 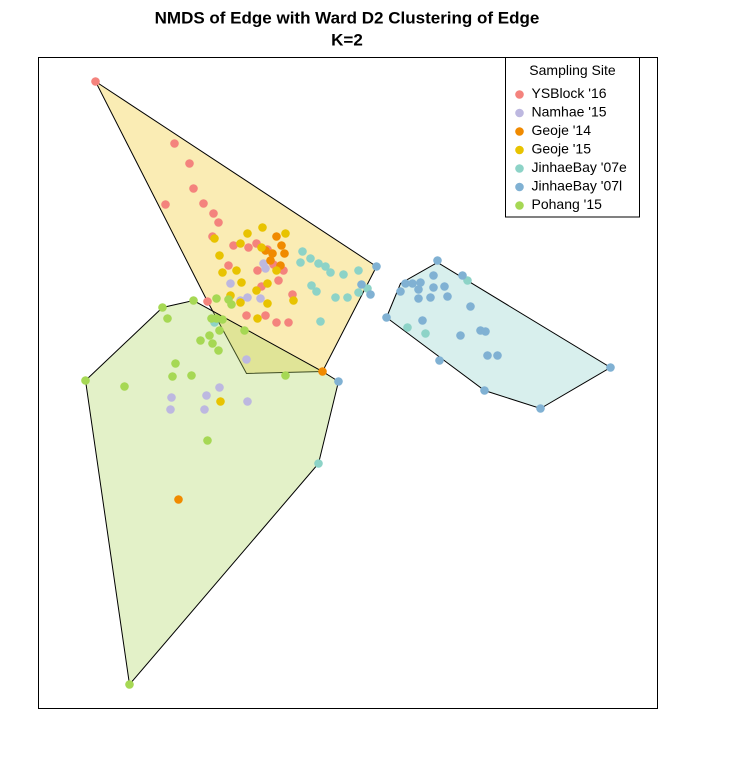 I want to click on legend-label: JinhaeBay '07e, so click(x=580, y=167).